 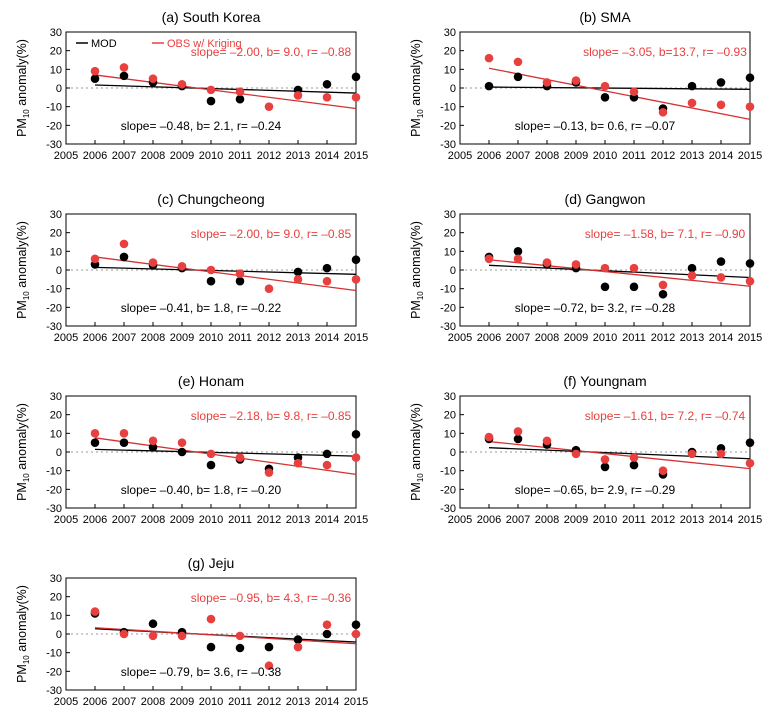 What do you see at coordinates (211, 563) in the screenshot?
I see `panel-title: (g) Jeju` at bounding box center [211, 563].